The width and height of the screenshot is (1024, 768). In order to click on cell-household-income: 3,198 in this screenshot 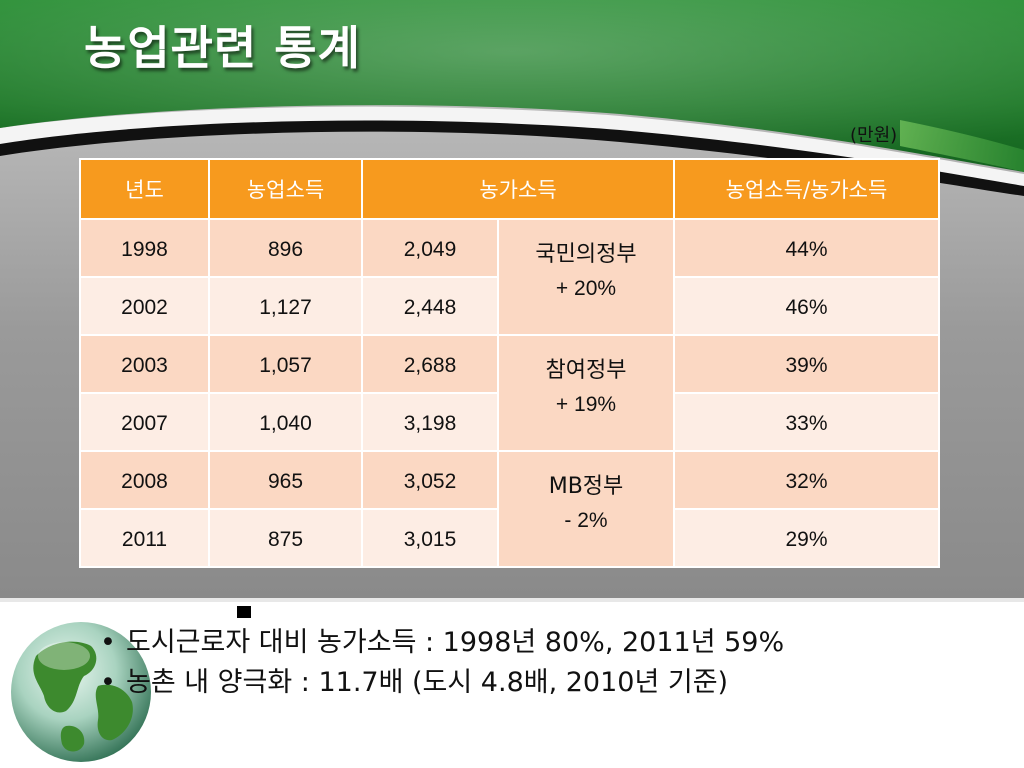, I will do `click(430, 422)`.